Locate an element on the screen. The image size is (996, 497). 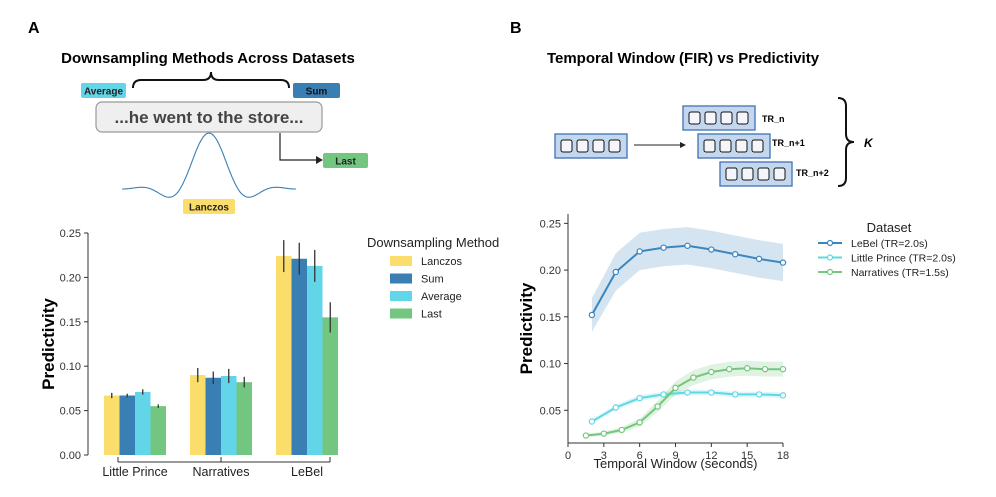
last-tag is located at coordinates (345, 160).